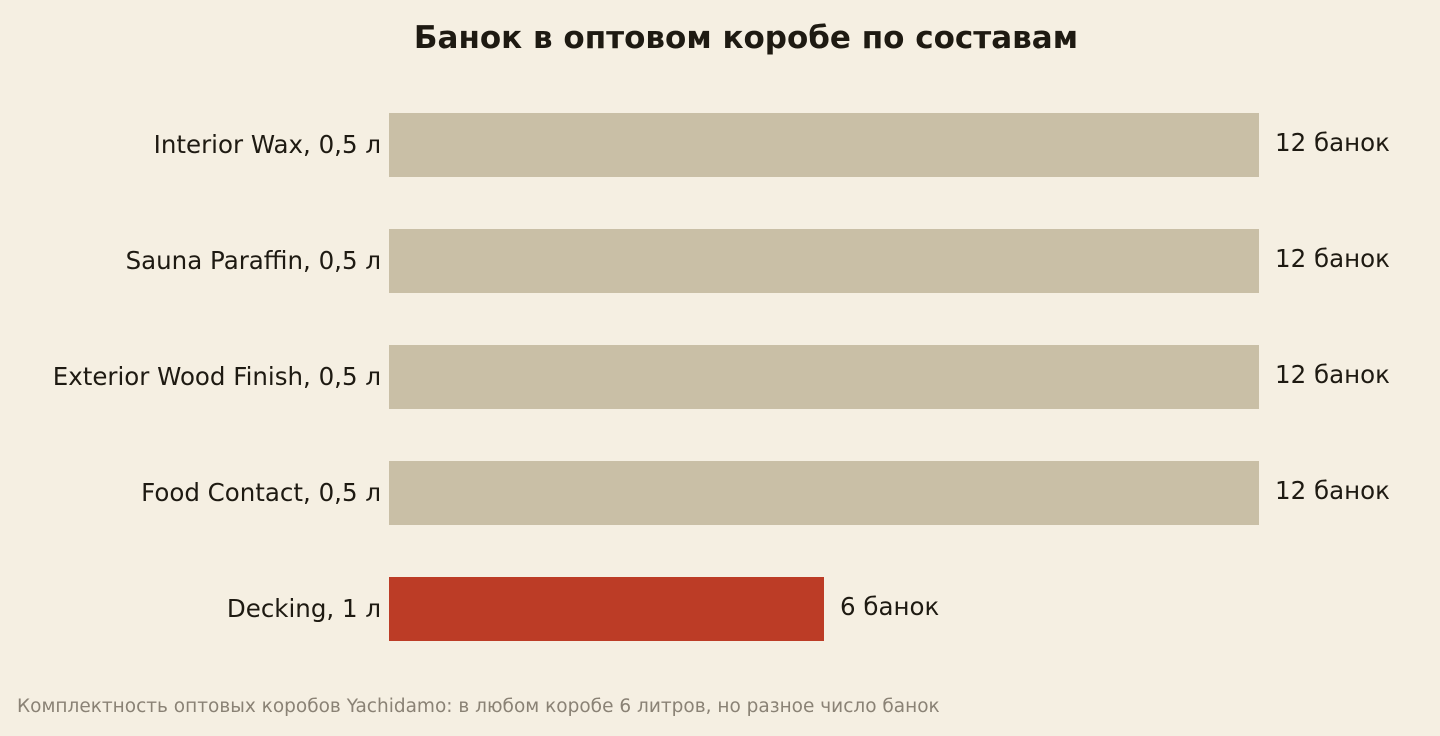 The image size is (1440, 736). What do you see at coordinates (889, 606) in the screenshot?
I see `value-label-5: 6 банок` at bounding box center [889, 606].